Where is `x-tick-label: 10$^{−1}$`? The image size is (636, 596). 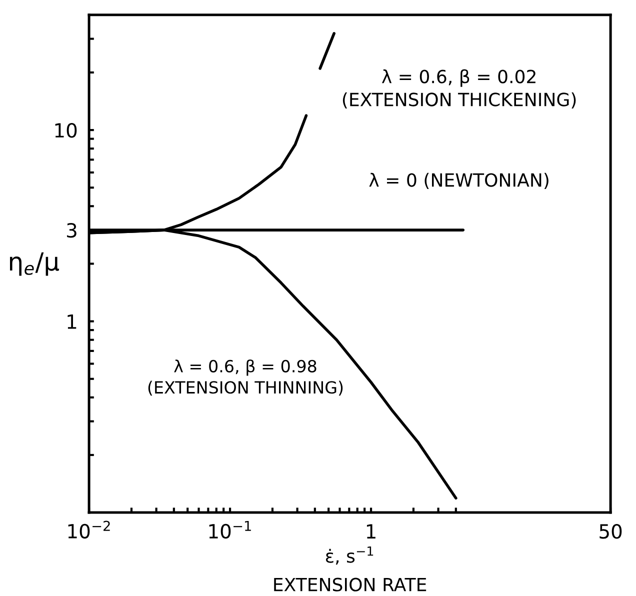
x-tick-label: 10$^{−1}$ is located at coordinates (230, 529).